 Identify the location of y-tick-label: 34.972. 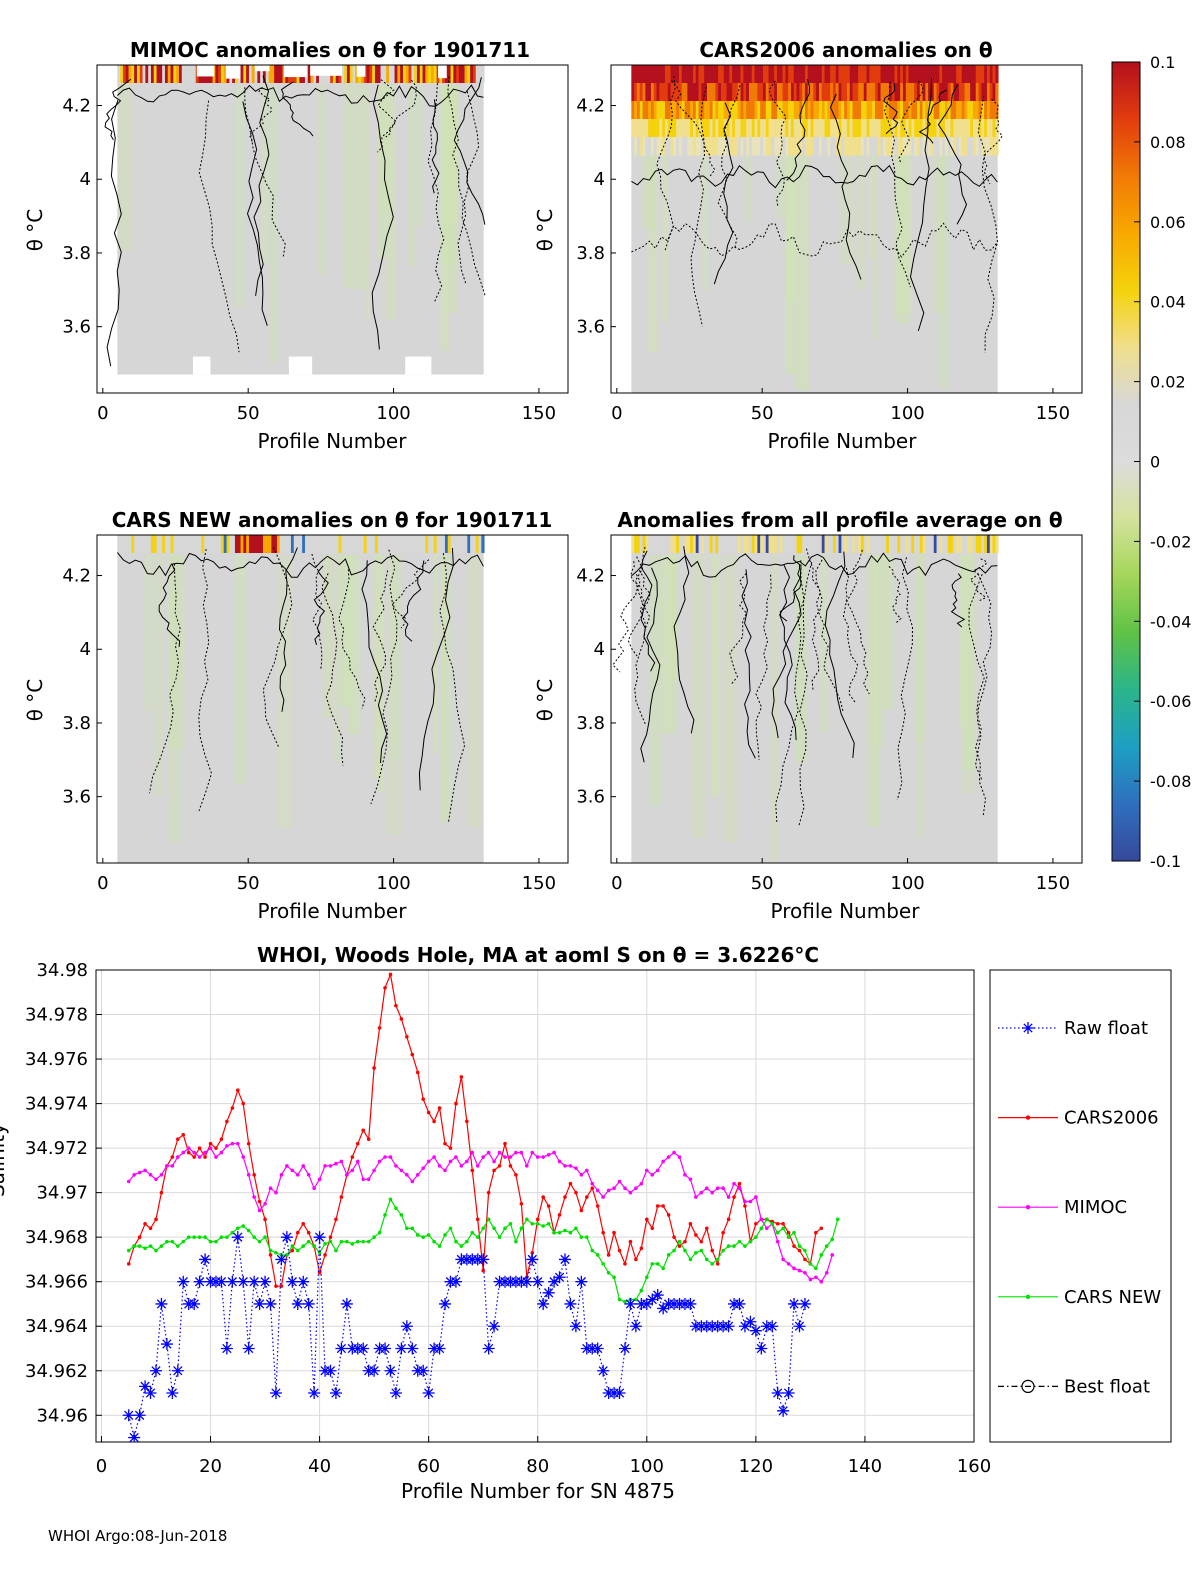
(56, 1148).